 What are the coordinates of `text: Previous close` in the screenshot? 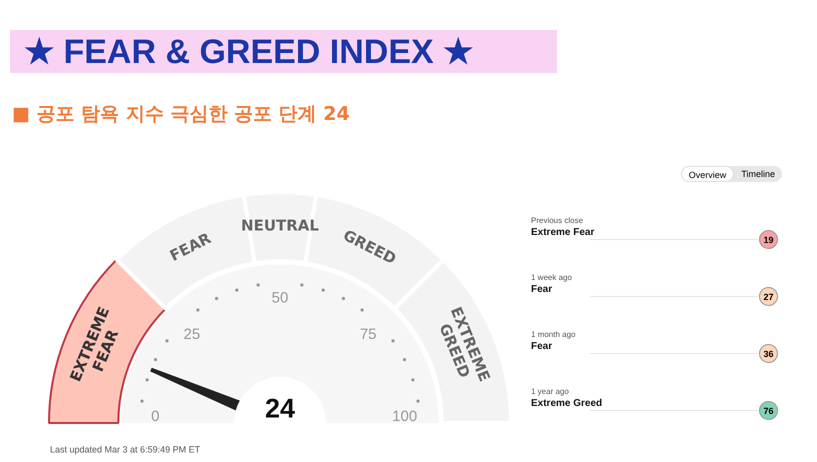 It's located at (557, 220).